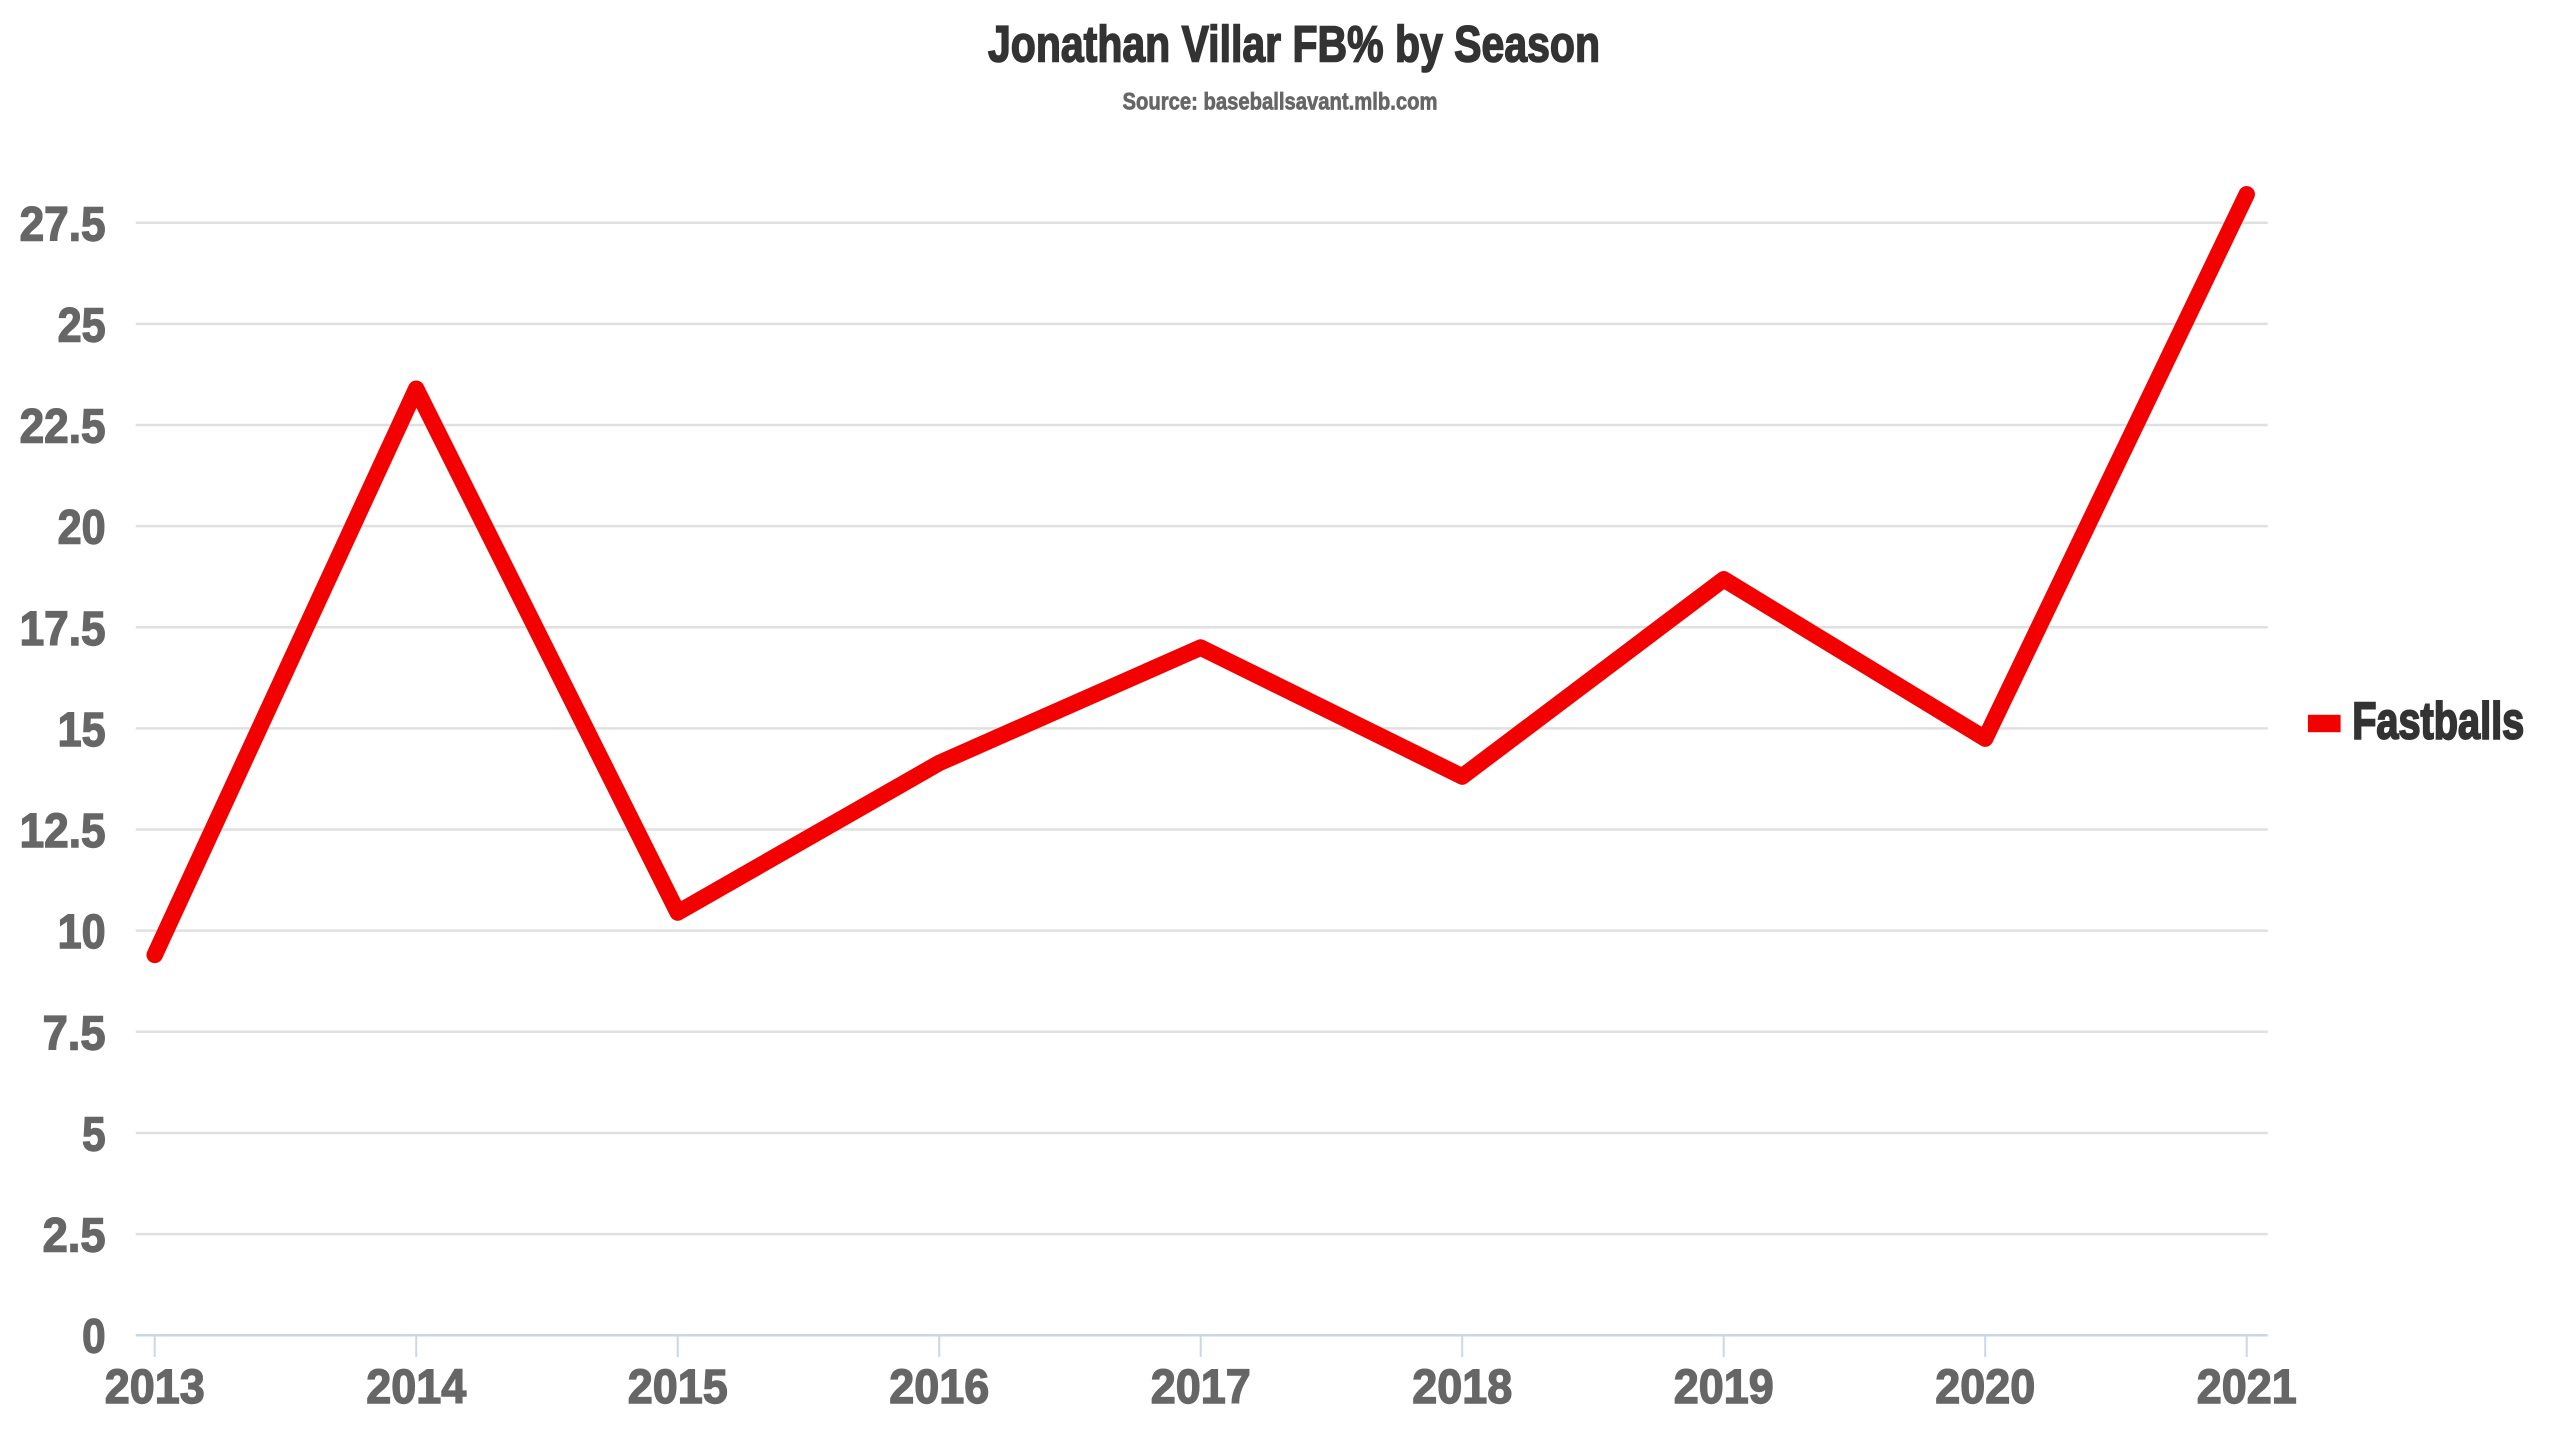  Describe the element at coordinates (63, 224) in the screenshot. I see `svg-text: 27.5` at that location.